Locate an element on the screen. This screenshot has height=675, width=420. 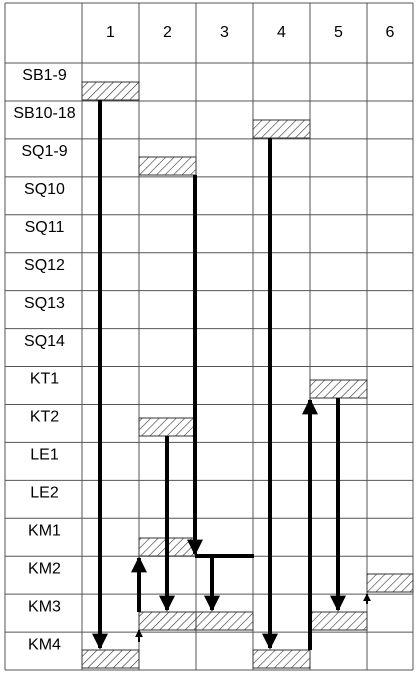
row-label: KM3 is located at coordinates (44, 606).